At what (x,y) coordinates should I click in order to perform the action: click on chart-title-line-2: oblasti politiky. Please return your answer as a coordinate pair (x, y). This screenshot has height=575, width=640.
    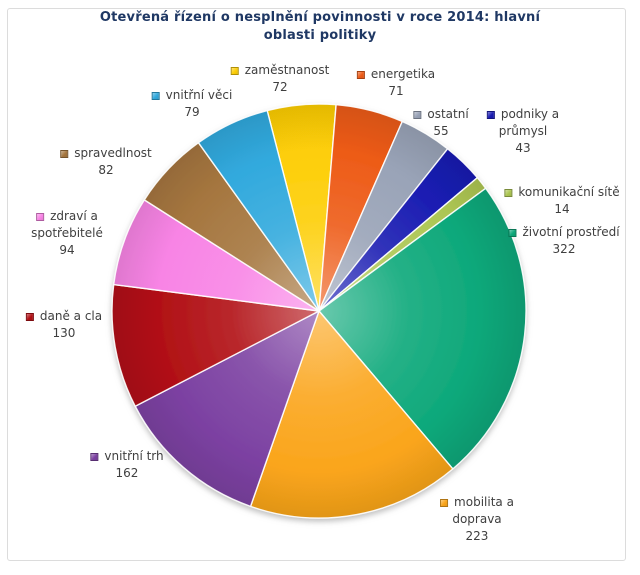
    Looking at the image, I should click on (320, 35).